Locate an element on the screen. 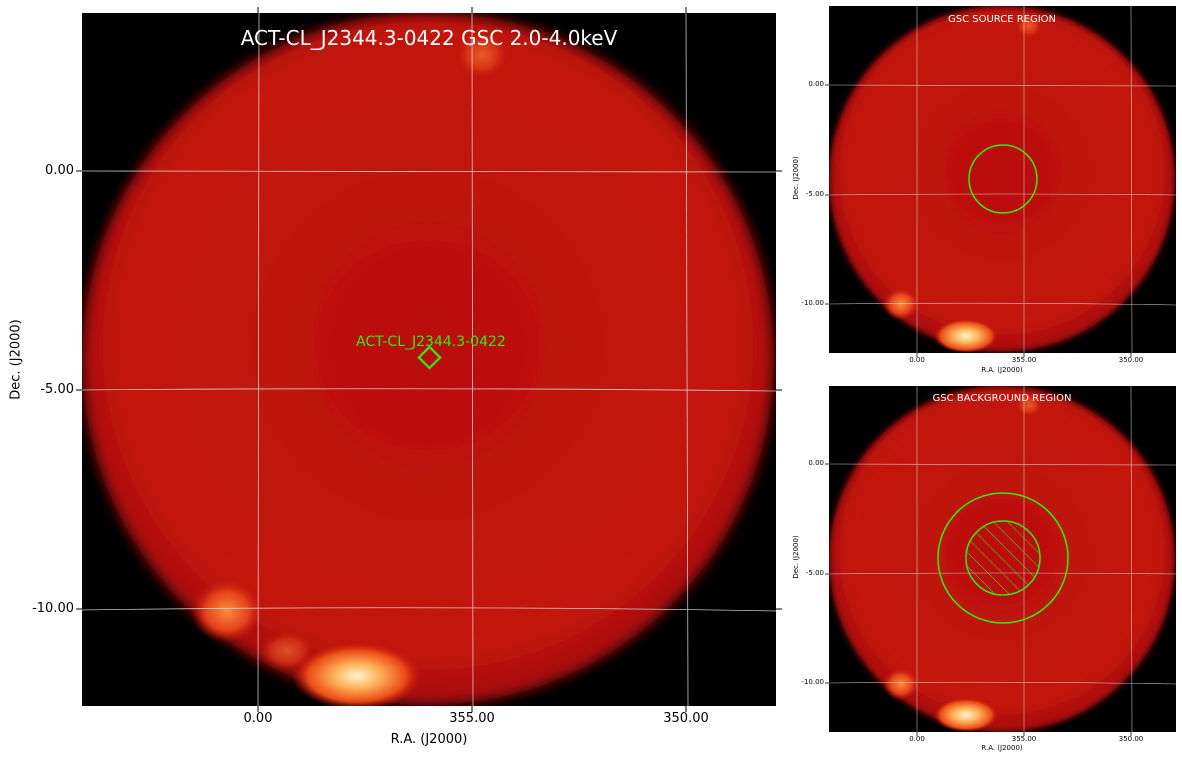 The height and width of the screenshot is (758, 1182). source-xtick-2: 350.00 is located at coordinates (1131, 360).